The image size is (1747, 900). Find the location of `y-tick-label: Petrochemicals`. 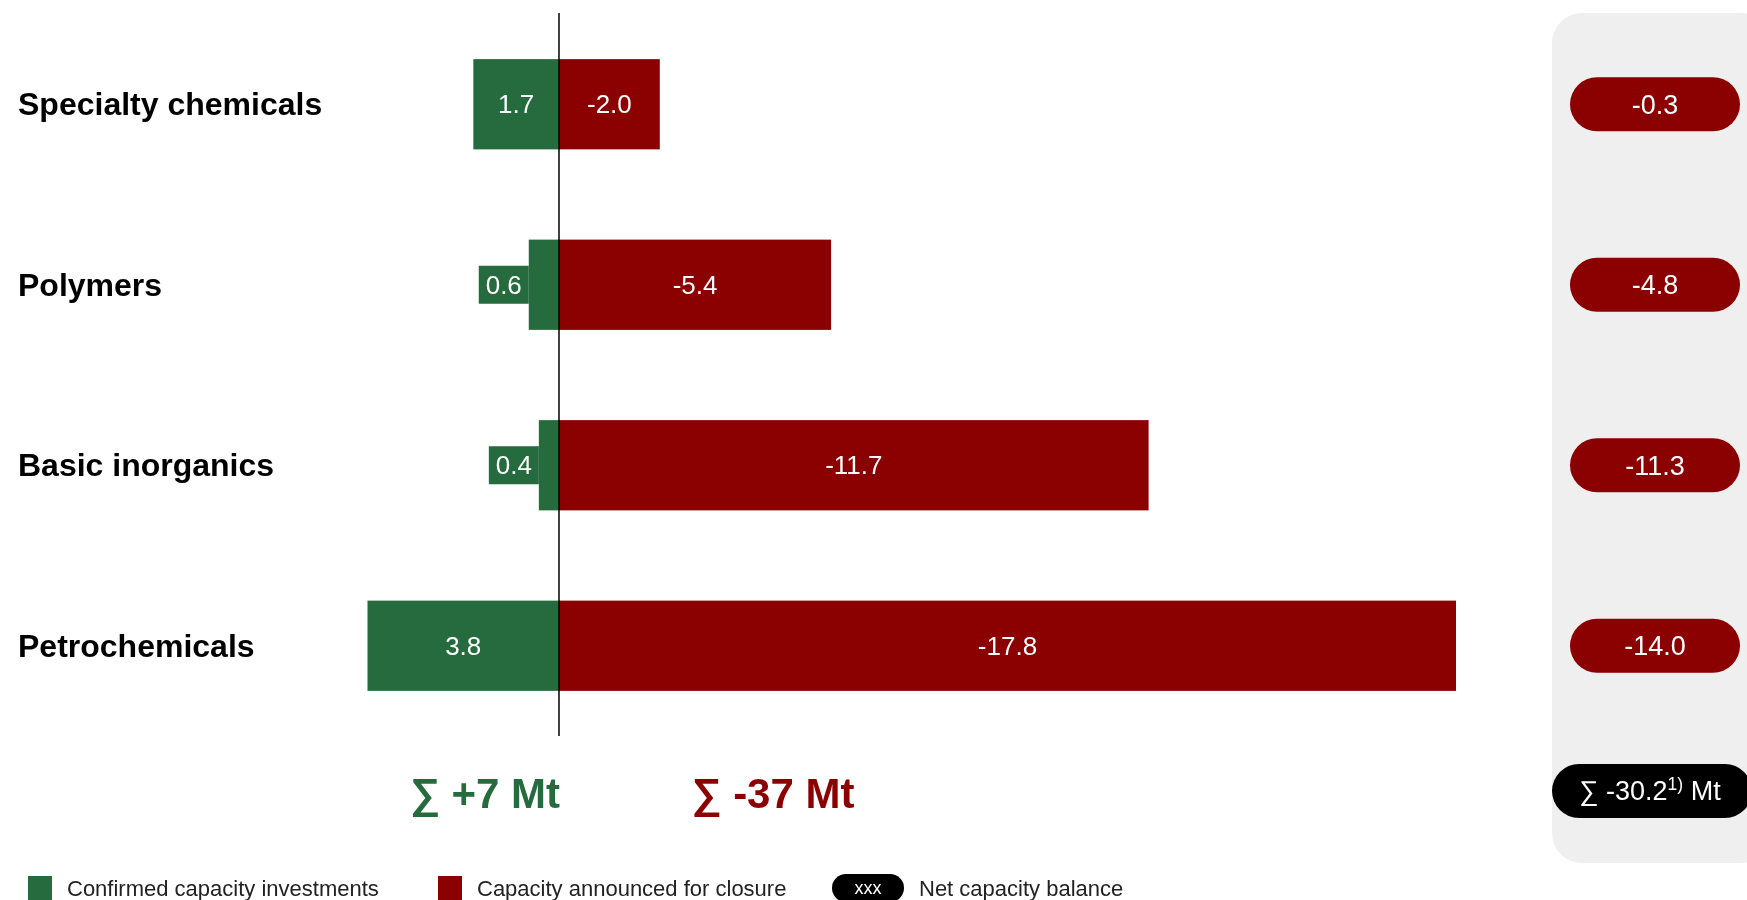

y-tick-label: Petrochemicals is located at coordinates (136, 645).